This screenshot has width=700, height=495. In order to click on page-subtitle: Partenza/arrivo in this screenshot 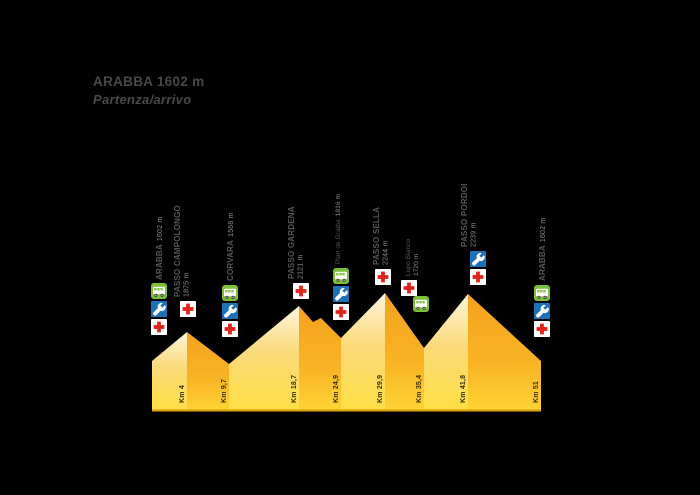, I will do `click(142, 99)`.